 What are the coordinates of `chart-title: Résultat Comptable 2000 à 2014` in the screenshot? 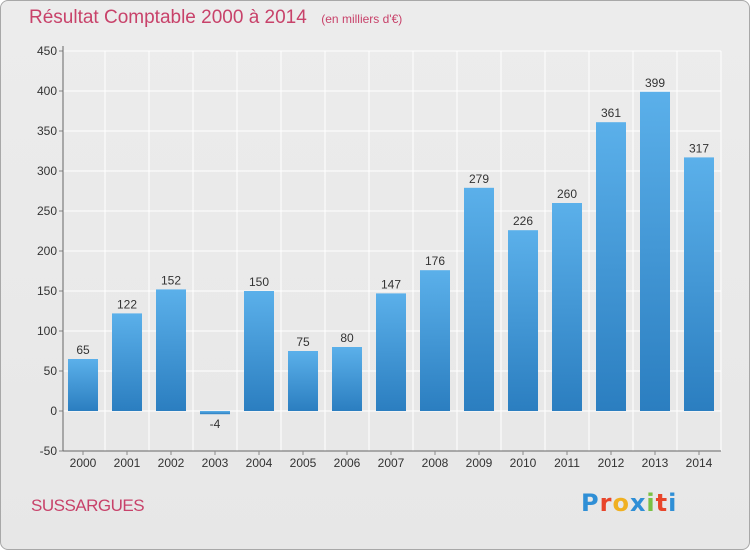 It's located at (168, 17).